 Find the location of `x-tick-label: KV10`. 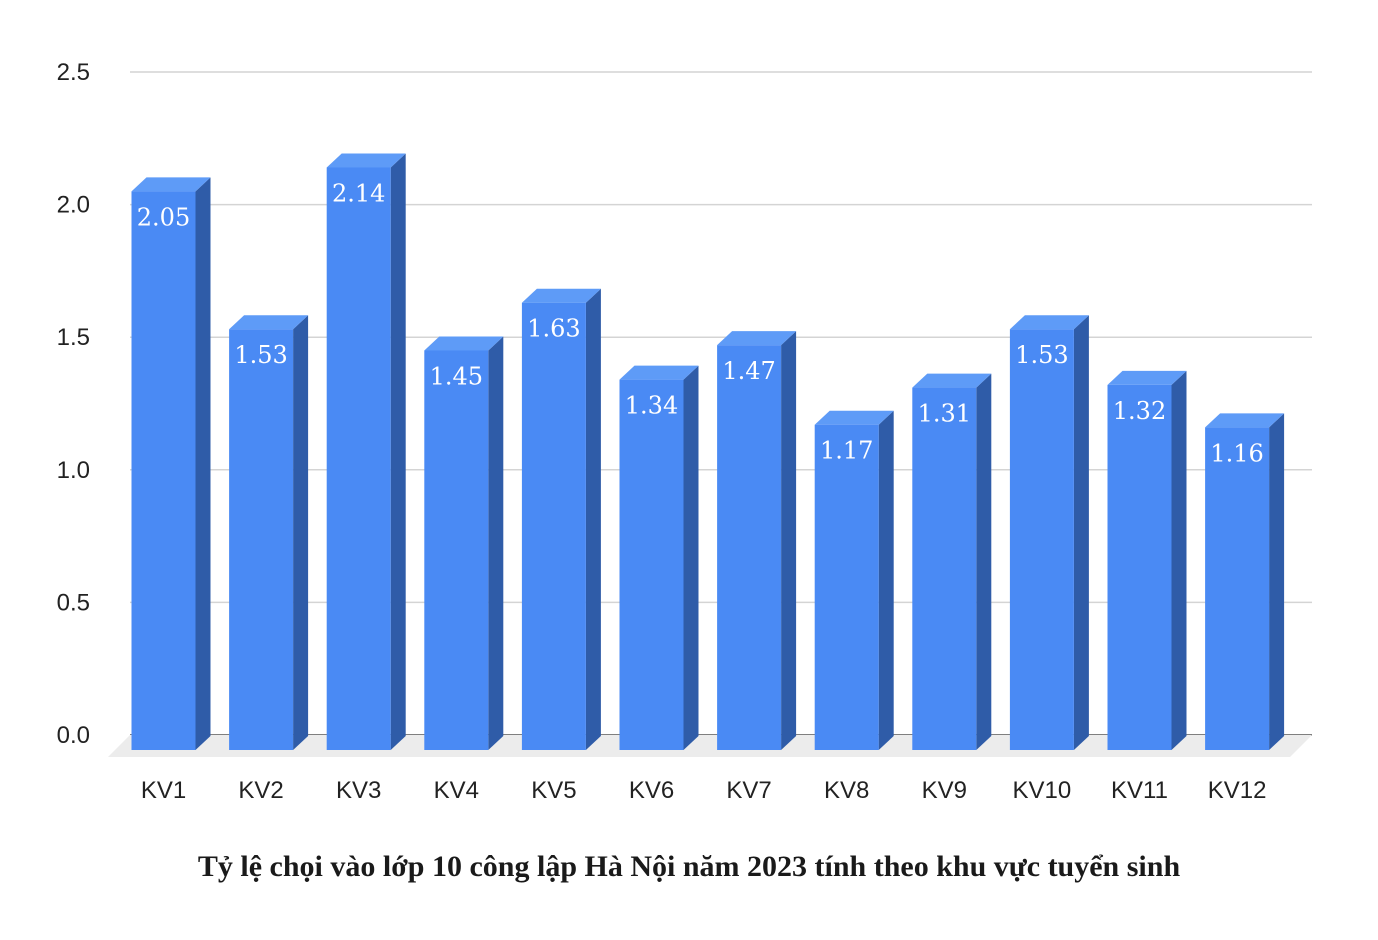

x-tick-label: KV10 is located at coordinates (1042, 790).